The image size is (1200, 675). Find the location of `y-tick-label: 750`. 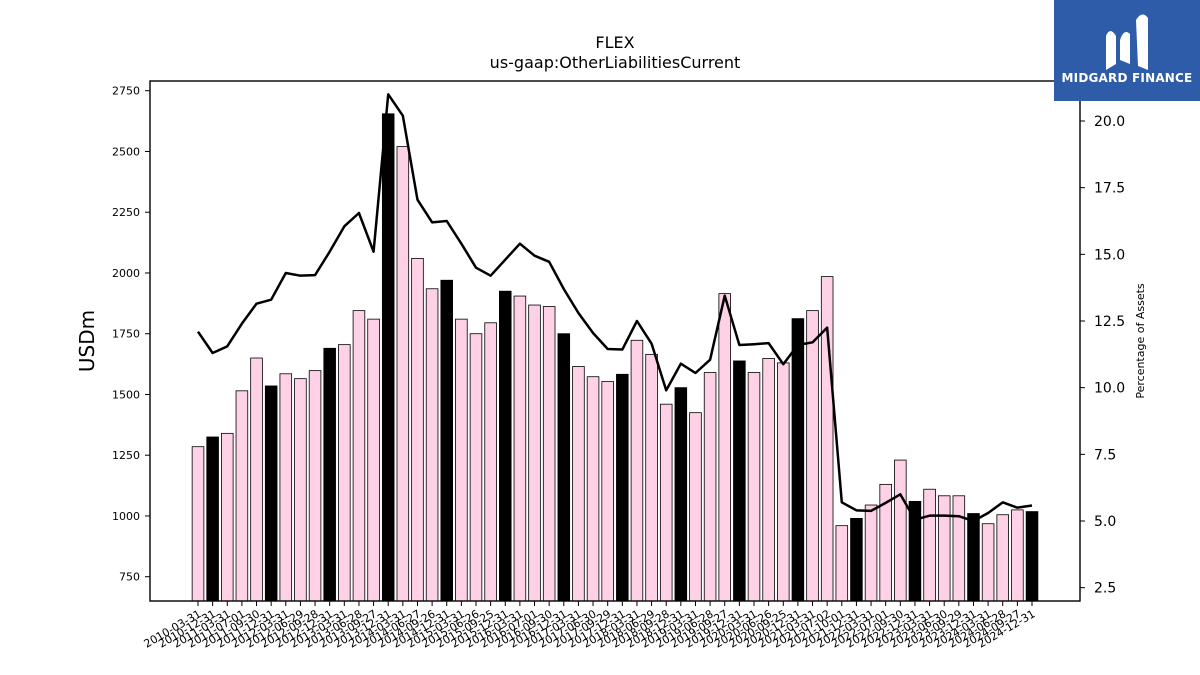

y-tick-label: 750 is located at coordinates (129, 577).